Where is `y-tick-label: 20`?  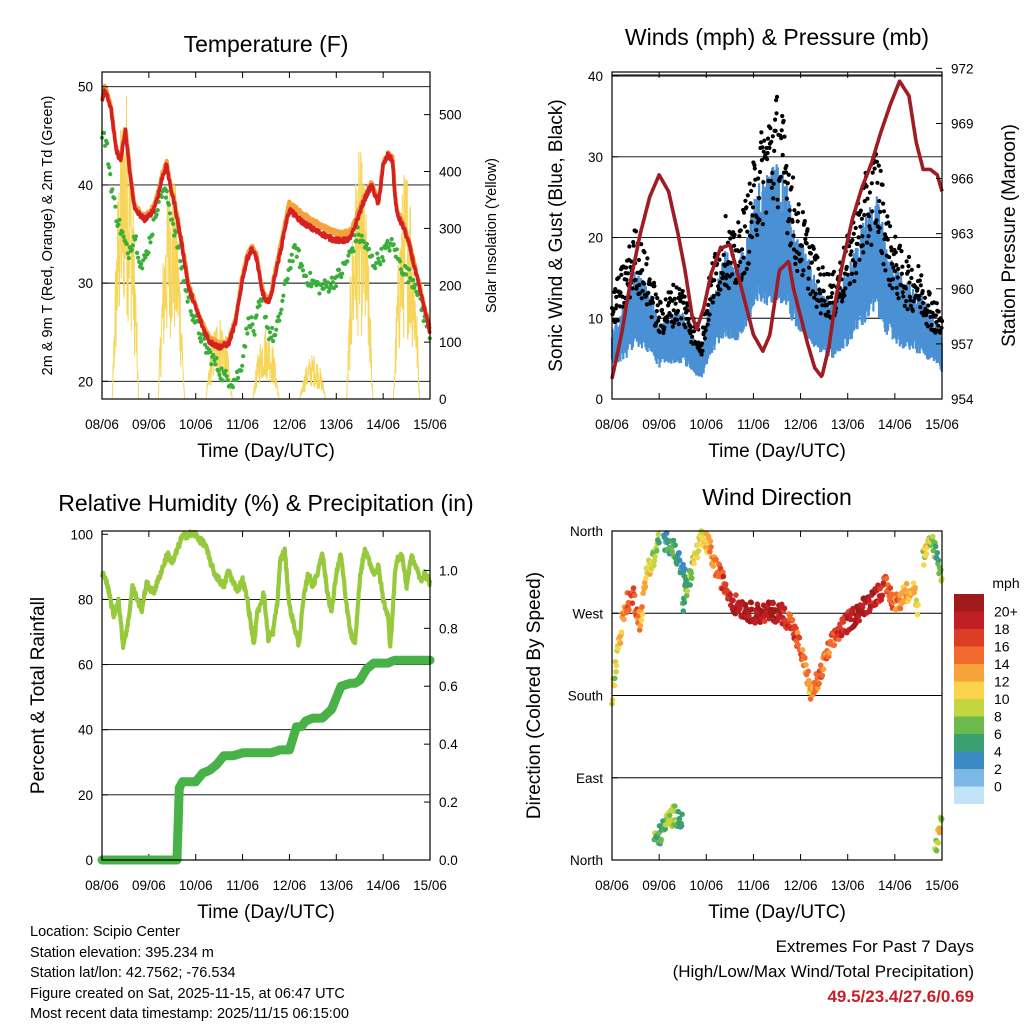 y-tick-label: 20 is located at coordinates (595, 238).